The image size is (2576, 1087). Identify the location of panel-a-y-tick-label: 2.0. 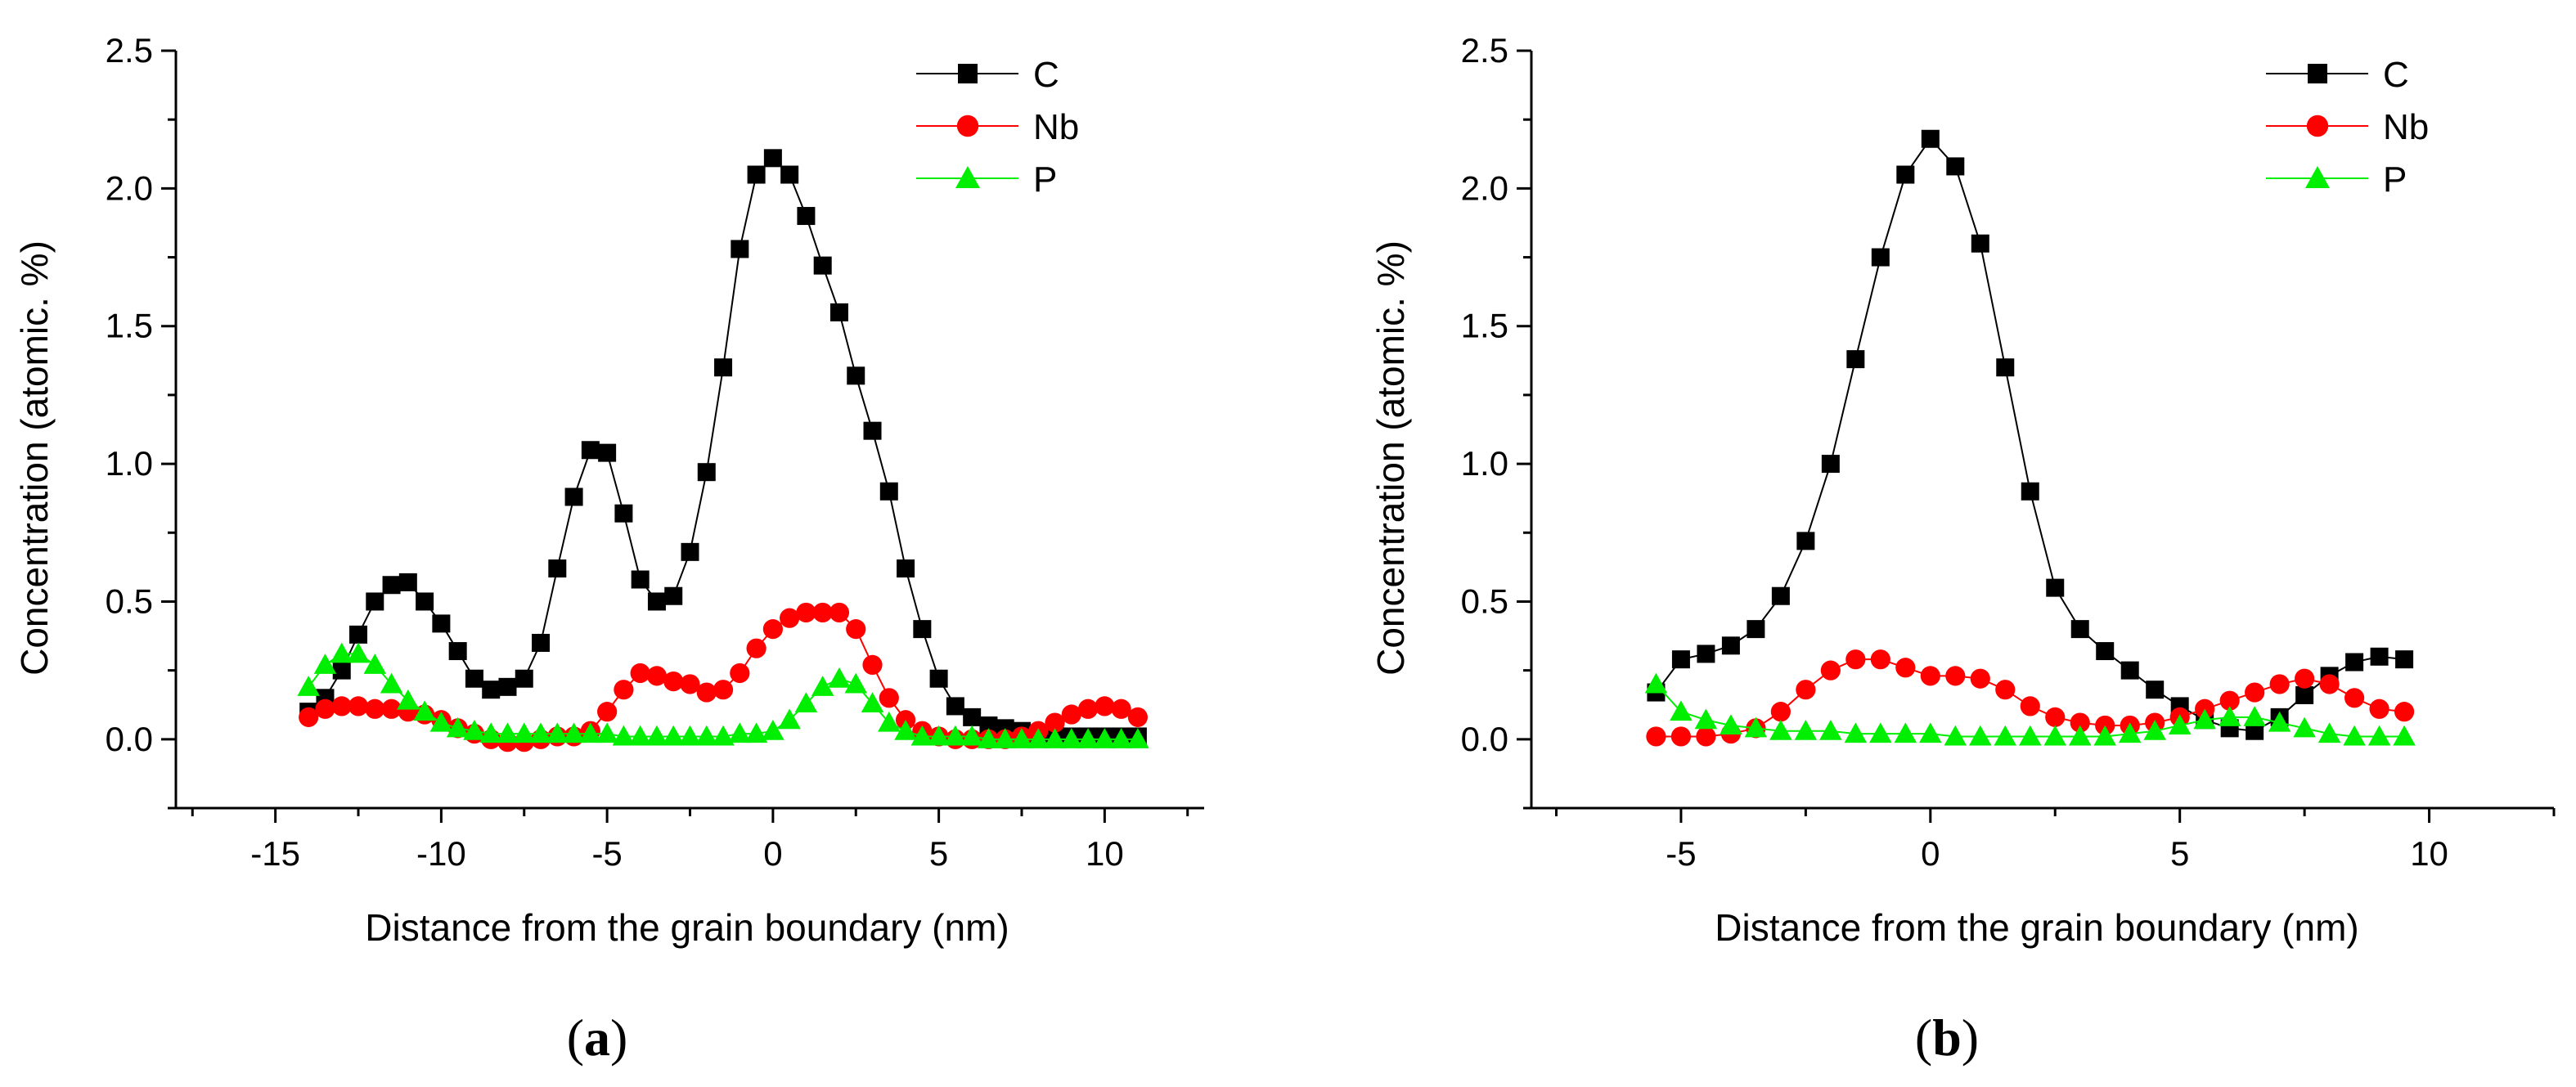
(130, 188).